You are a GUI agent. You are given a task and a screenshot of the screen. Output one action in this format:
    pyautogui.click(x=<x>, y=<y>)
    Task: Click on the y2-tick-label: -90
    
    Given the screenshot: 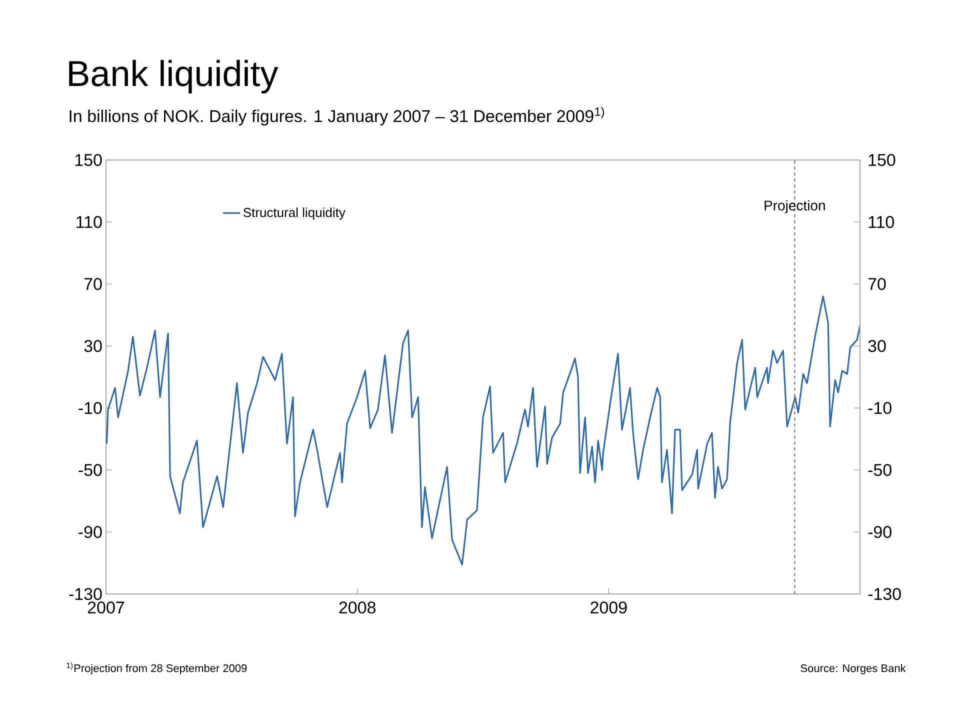 What is the action you would take?
    pyautogui.click(x=880, y=532)
    